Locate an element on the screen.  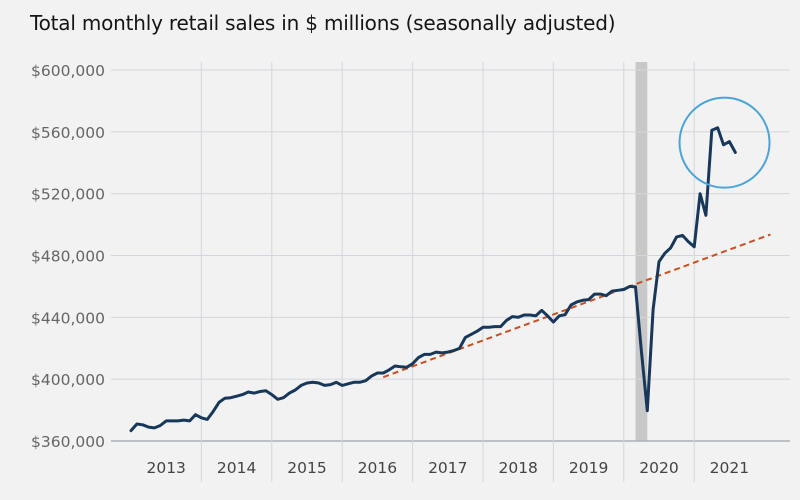
x-tick-label: 2015 is located at coordinates (306, 468).